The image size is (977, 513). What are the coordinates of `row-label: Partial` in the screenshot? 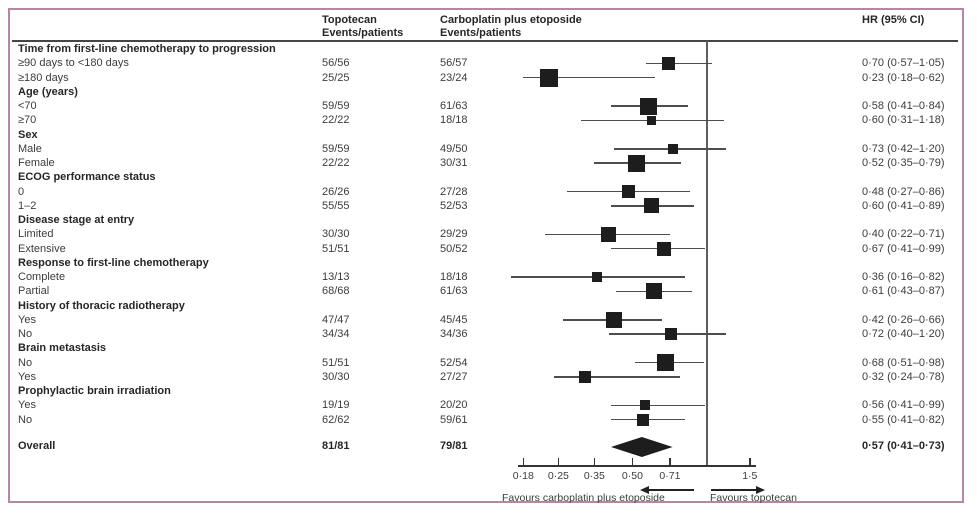 It's located at (34, 291).